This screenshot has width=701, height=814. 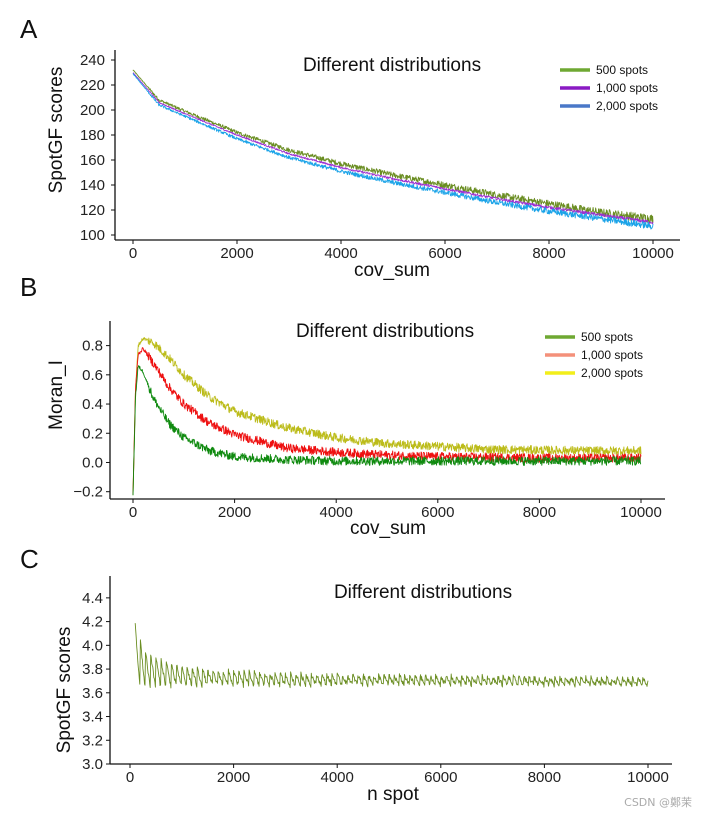 I want to click on panel-a-y-tick-label: 120, so click(x=92, y=210).